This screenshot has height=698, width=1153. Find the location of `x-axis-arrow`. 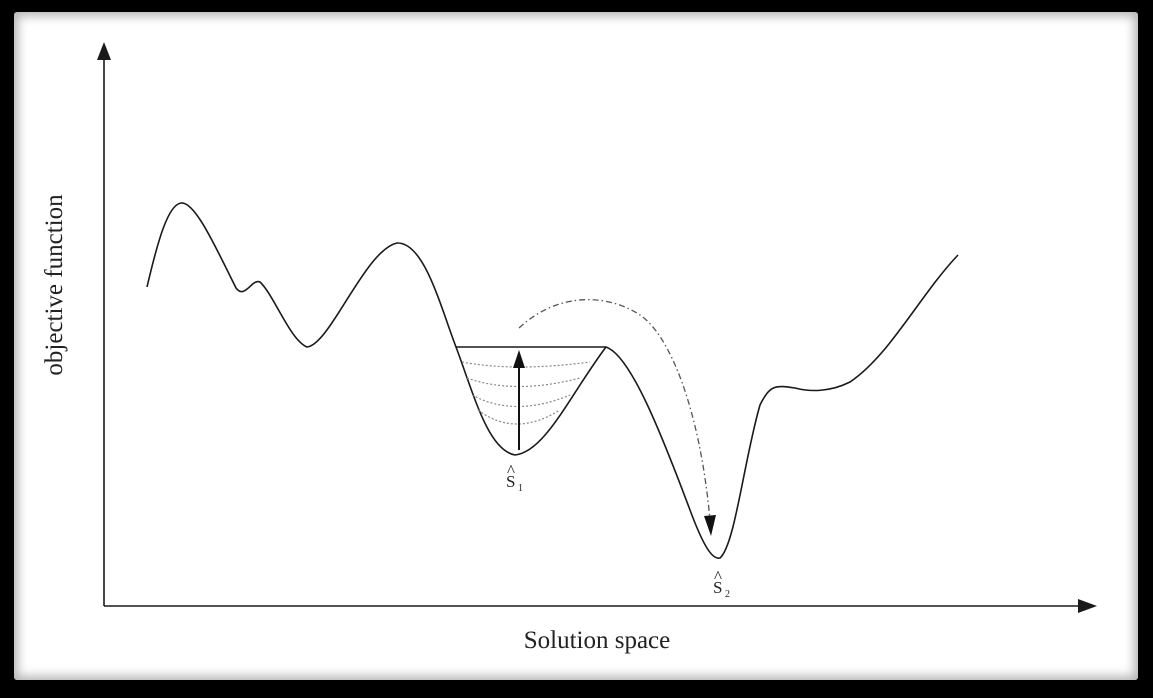

x-axis-arrow is located at coordinates (1087, 606).